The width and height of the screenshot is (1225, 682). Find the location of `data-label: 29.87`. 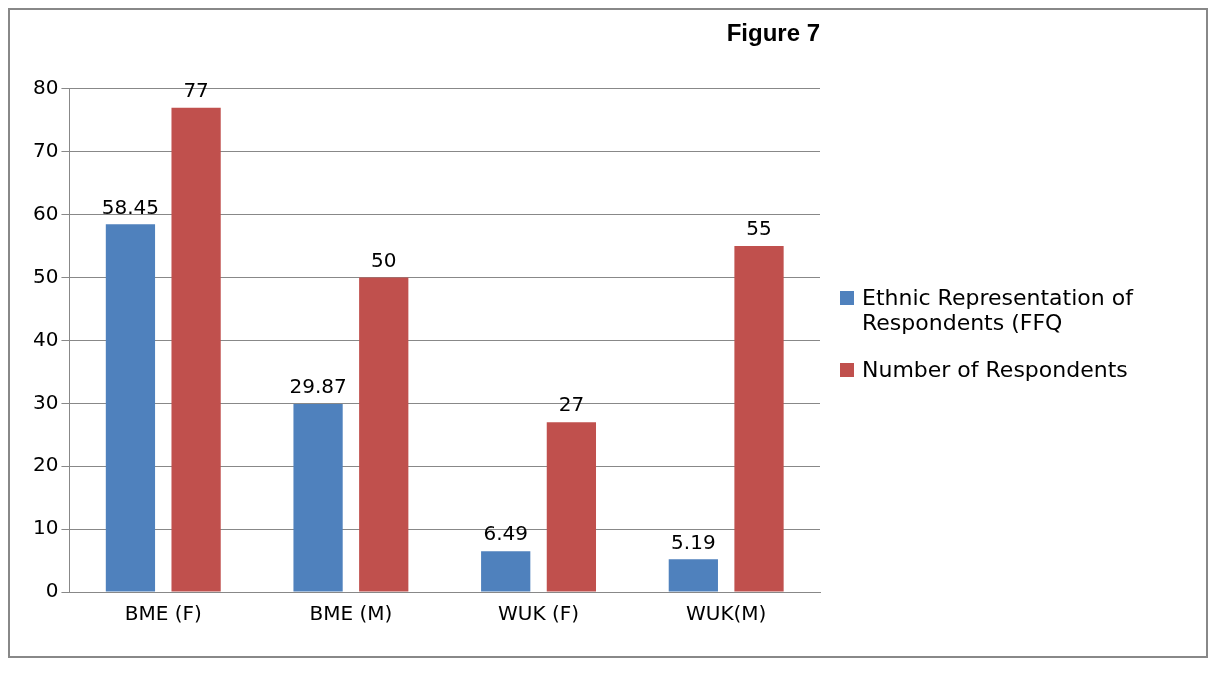

data-label: 29.87 is located at coordinates (318, 386).